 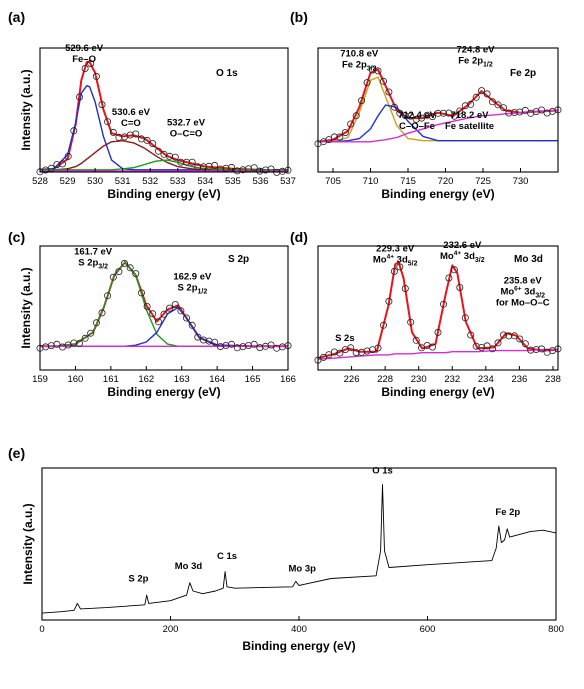 I want to click on x-tick-label: 529, so click(x=68, y=181).